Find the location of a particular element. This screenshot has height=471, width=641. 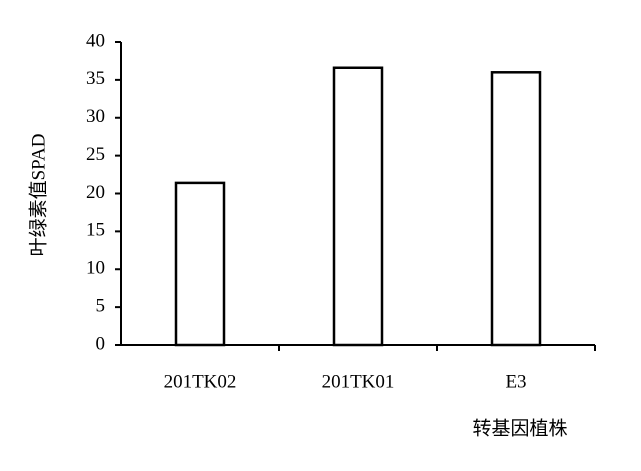

y-tick-label: 15 is located at coordinates (95, 230).